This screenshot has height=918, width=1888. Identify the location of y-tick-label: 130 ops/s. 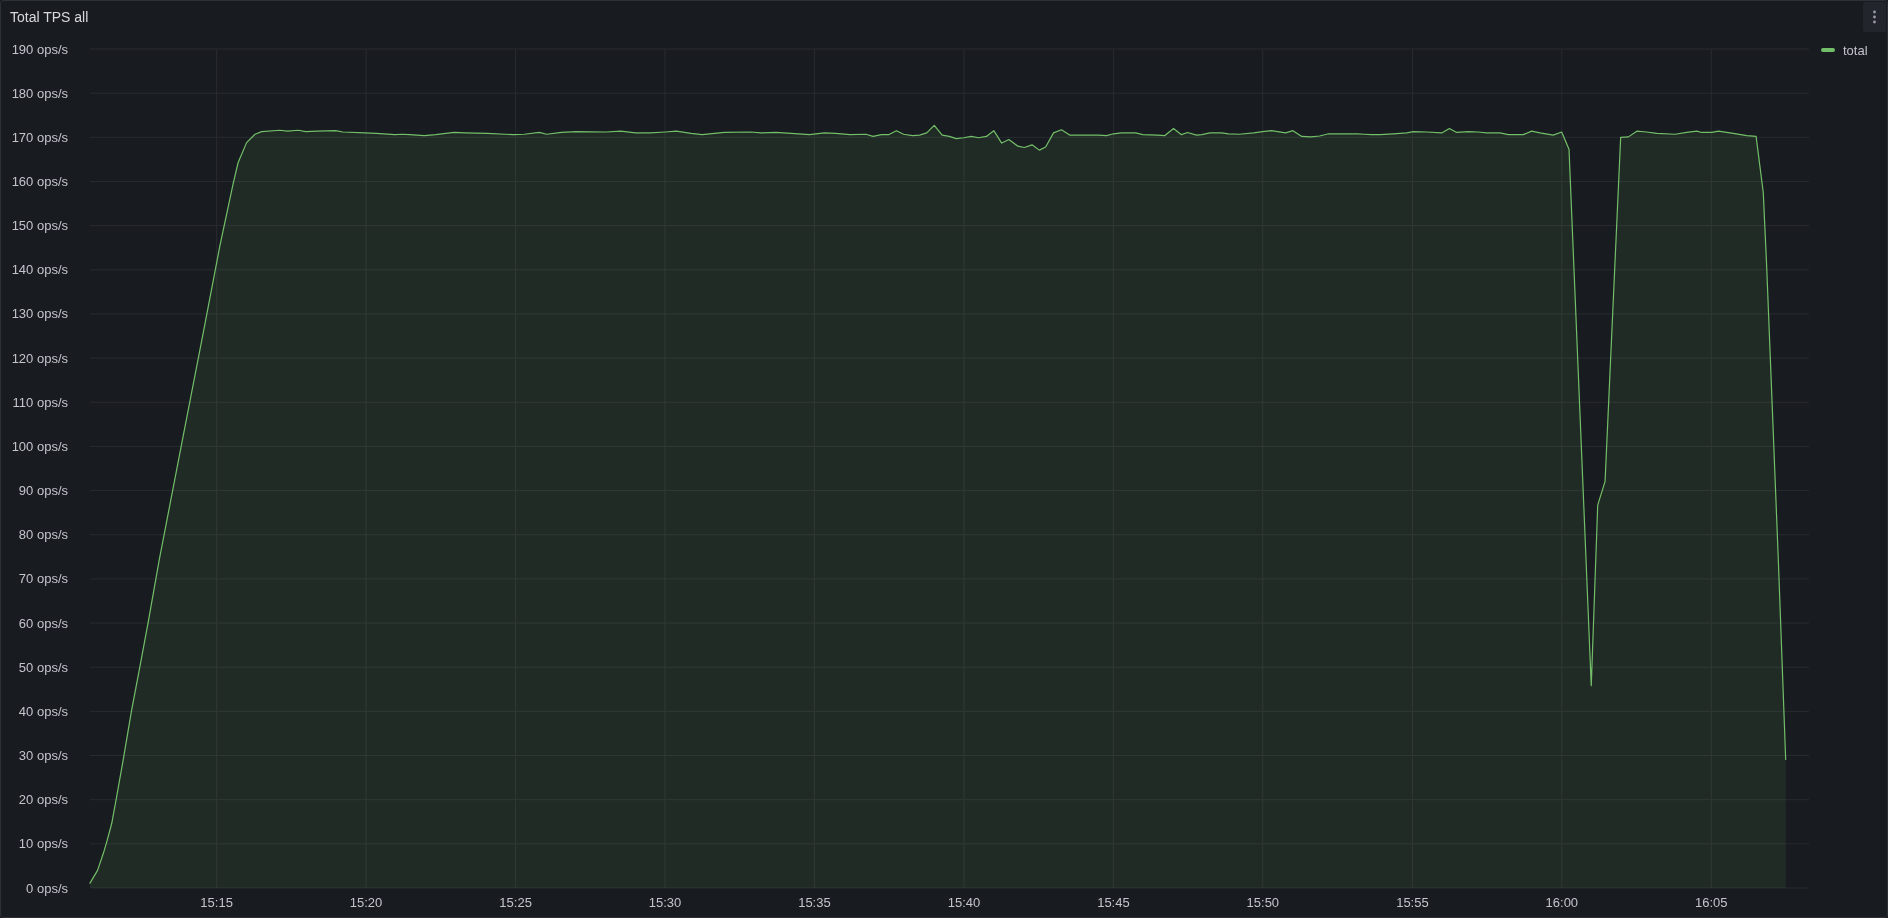
(40, 314).